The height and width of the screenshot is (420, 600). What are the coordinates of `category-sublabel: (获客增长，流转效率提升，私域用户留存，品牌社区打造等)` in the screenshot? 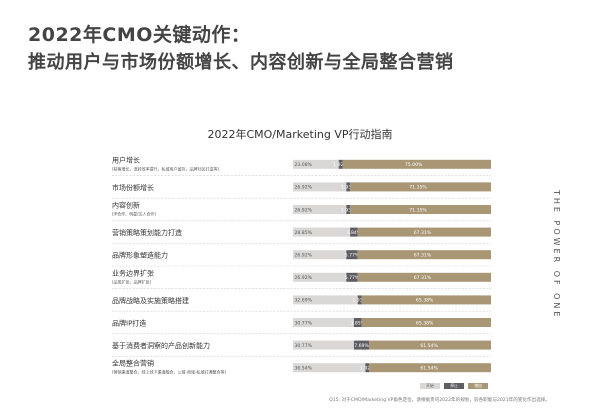 It's located at (166, 168).